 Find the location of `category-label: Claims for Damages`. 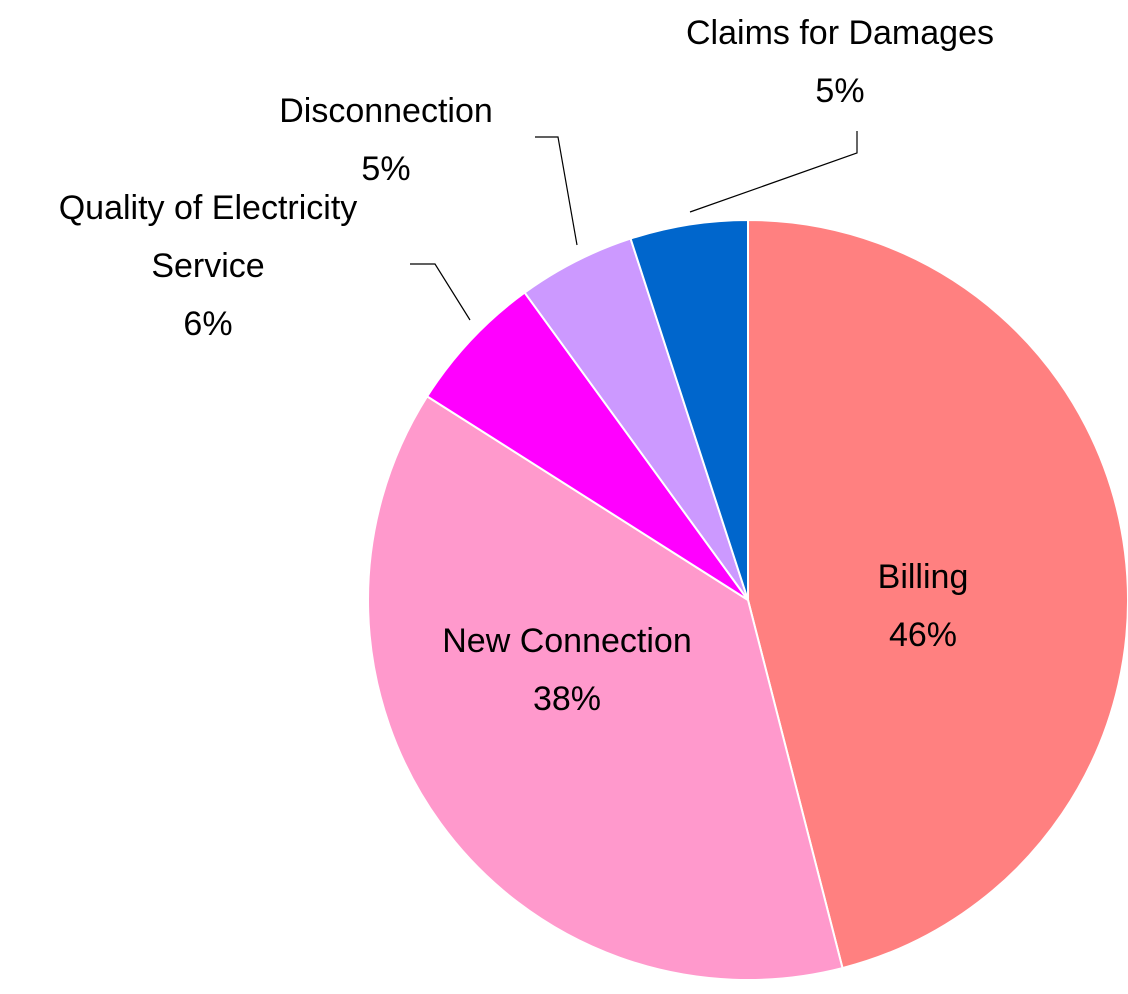

category-label: Claims for Damages is located at coordinates (840, 33).